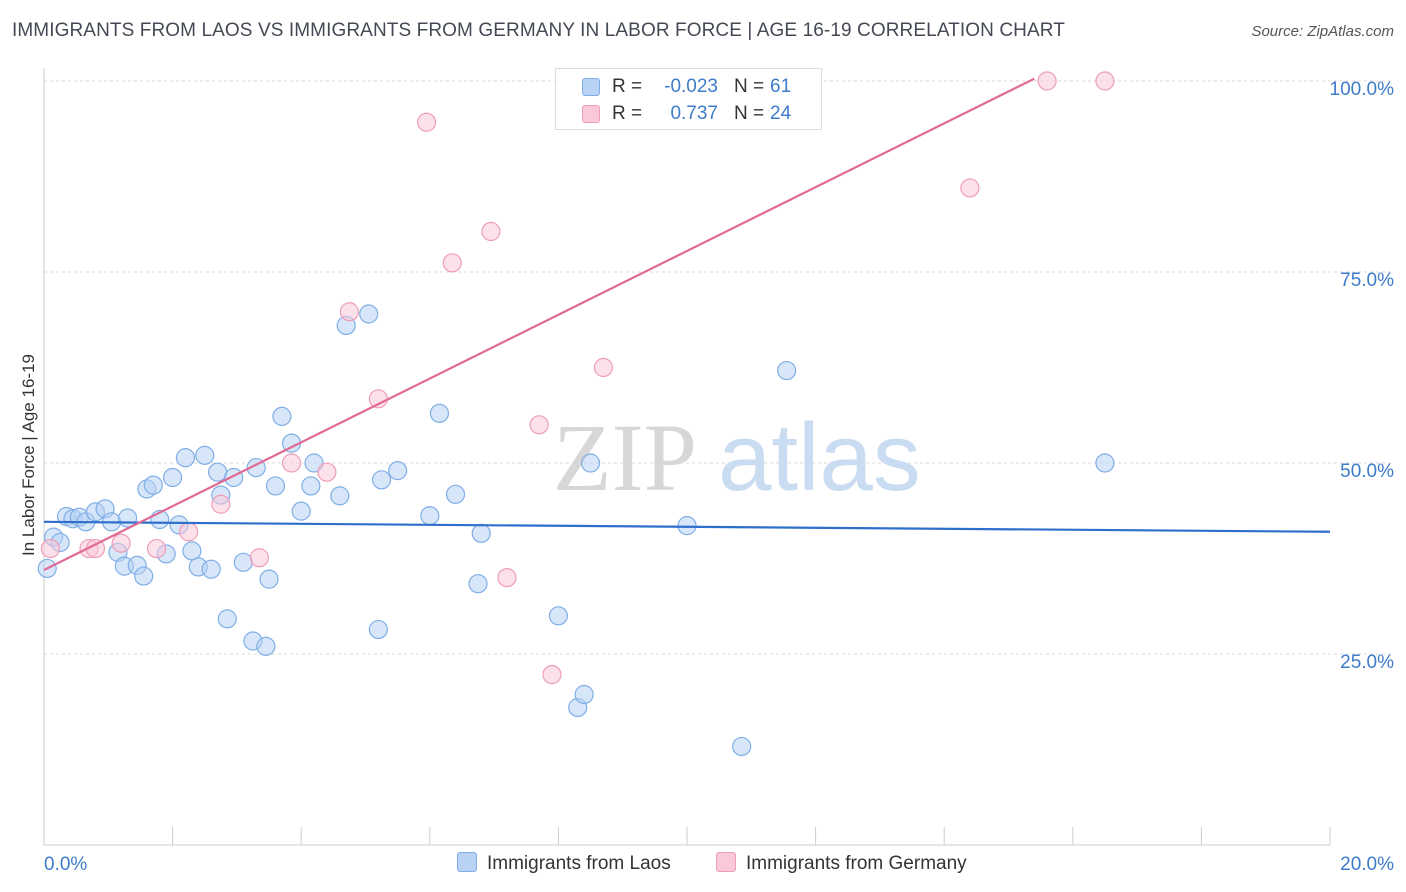  I want to click on legend-row-laos: R = -0.023 N = 61, so click(688, 87).